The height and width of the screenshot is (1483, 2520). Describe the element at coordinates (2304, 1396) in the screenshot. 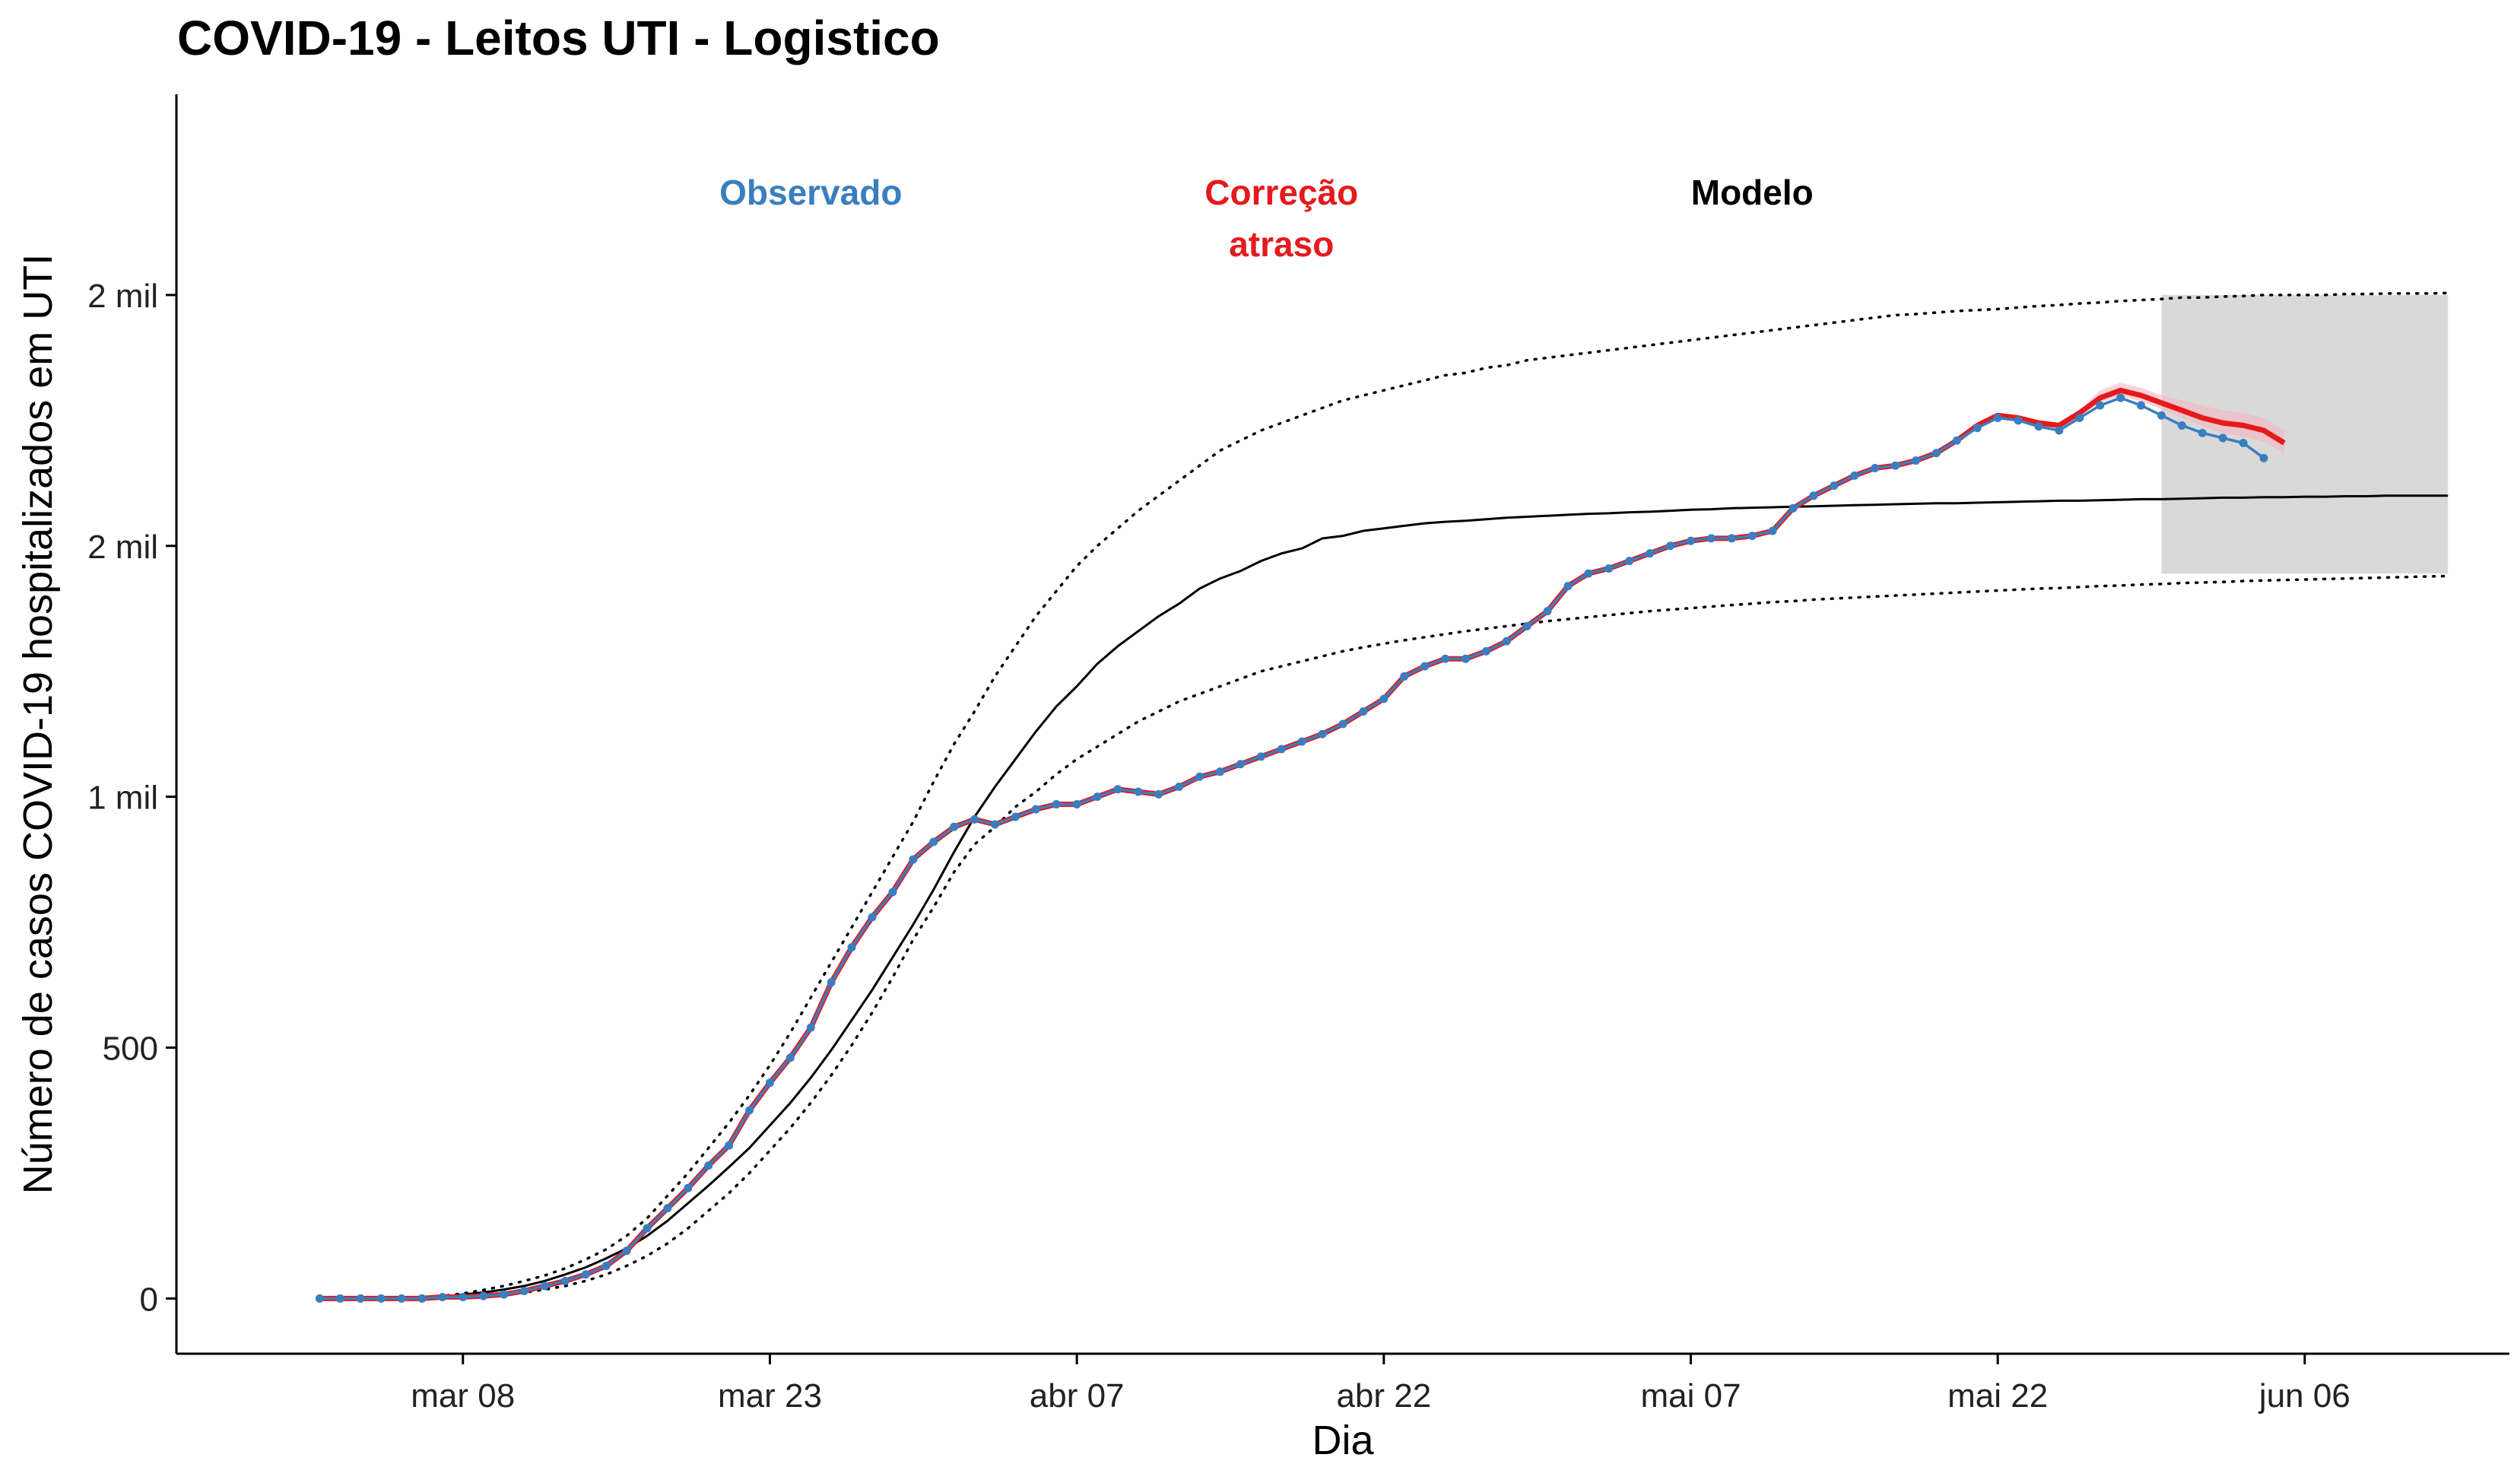

I see `x-tick-label: jun 06` at that location.